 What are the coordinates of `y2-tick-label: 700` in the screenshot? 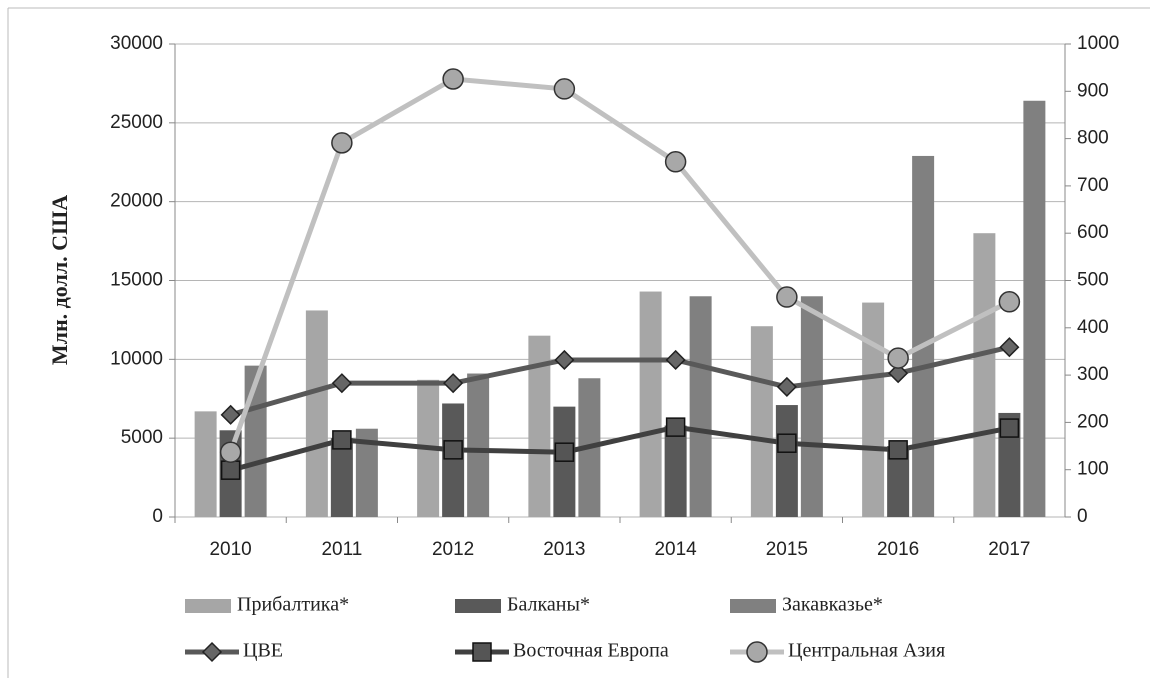 It's located at (1093, 185).